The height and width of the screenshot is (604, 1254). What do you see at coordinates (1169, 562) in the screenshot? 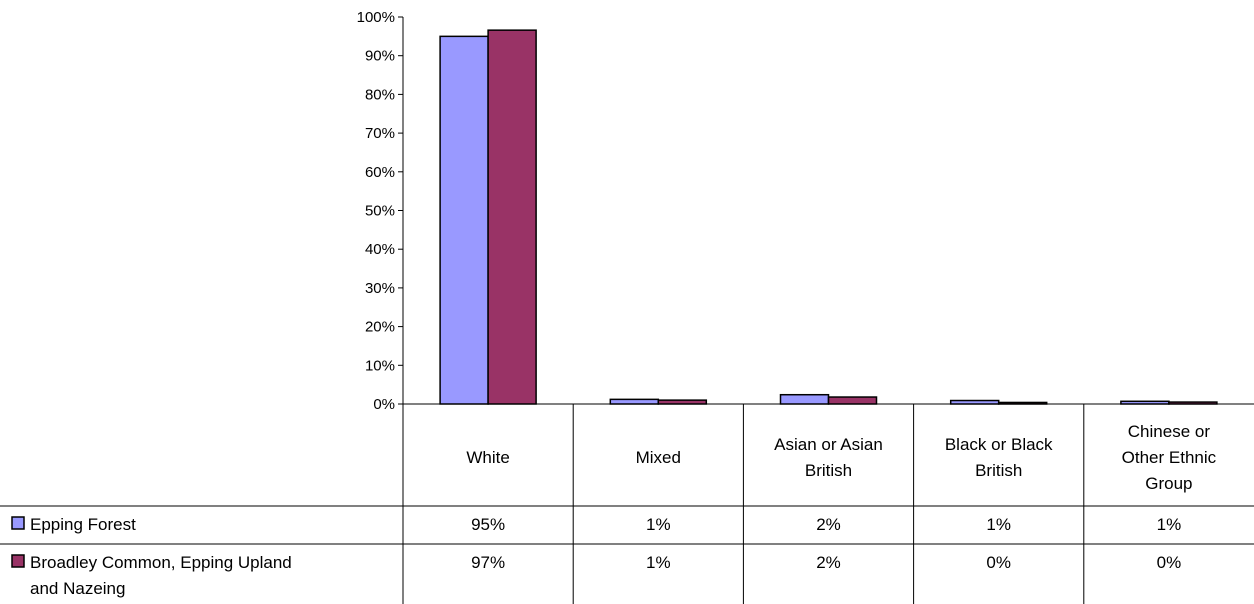
I see `table-value-series1-cat4: 0%` at bounding box center [1169, 562].